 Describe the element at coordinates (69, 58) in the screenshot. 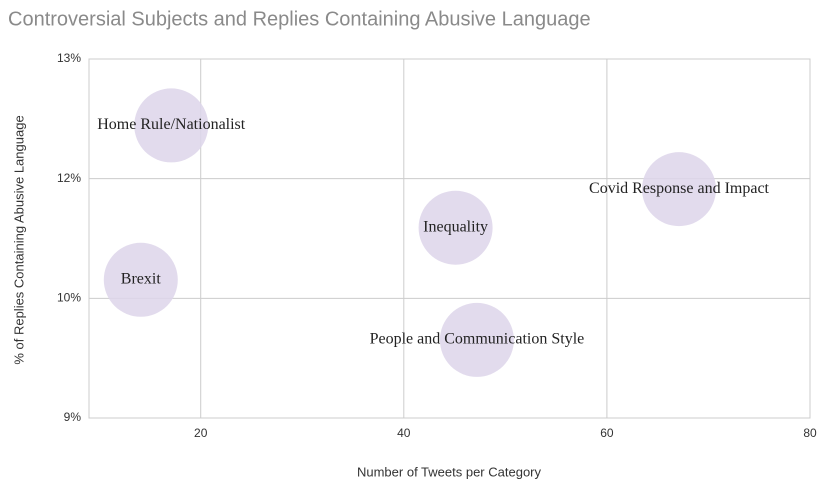

I see `y-tick-label: 13%` at that location.